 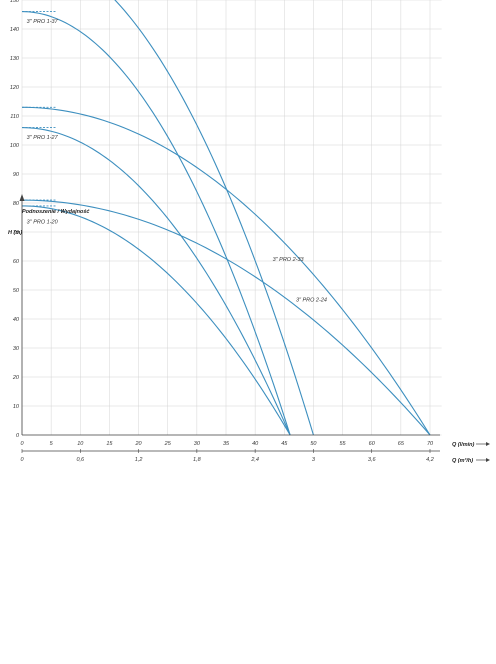 What do you see at coordinates (22, 444) in the screenshot?
I see `x-tick-label: 0` at bounding box center [22, 444].